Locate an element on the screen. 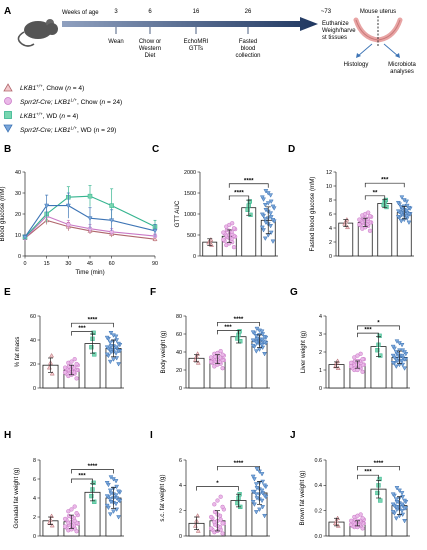  series-line-ctrl-wd is located at coordinates (90, 216).